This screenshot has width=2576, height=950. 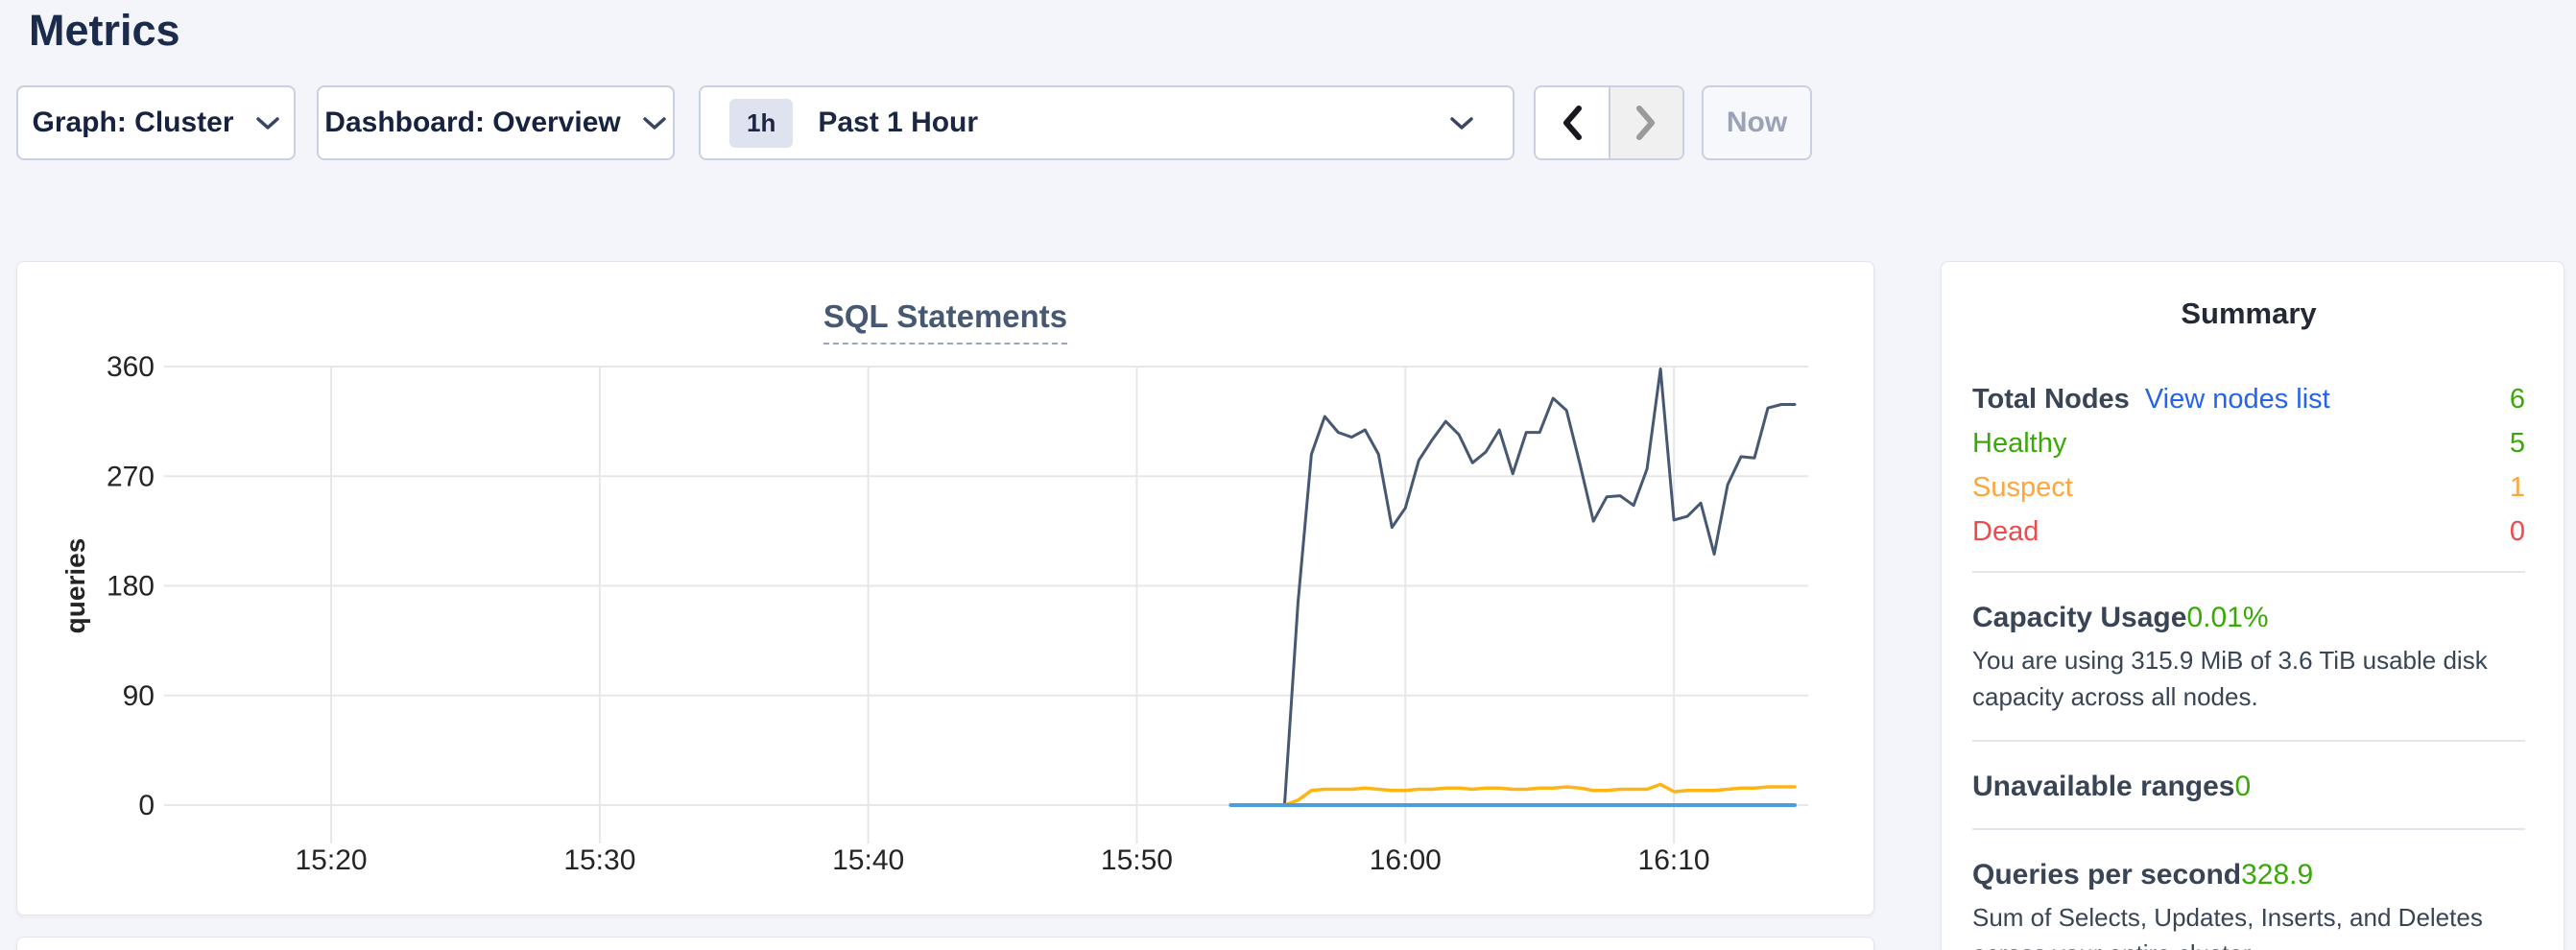 I want to click on suspect-value: 1, so click(x=2517, y=487).